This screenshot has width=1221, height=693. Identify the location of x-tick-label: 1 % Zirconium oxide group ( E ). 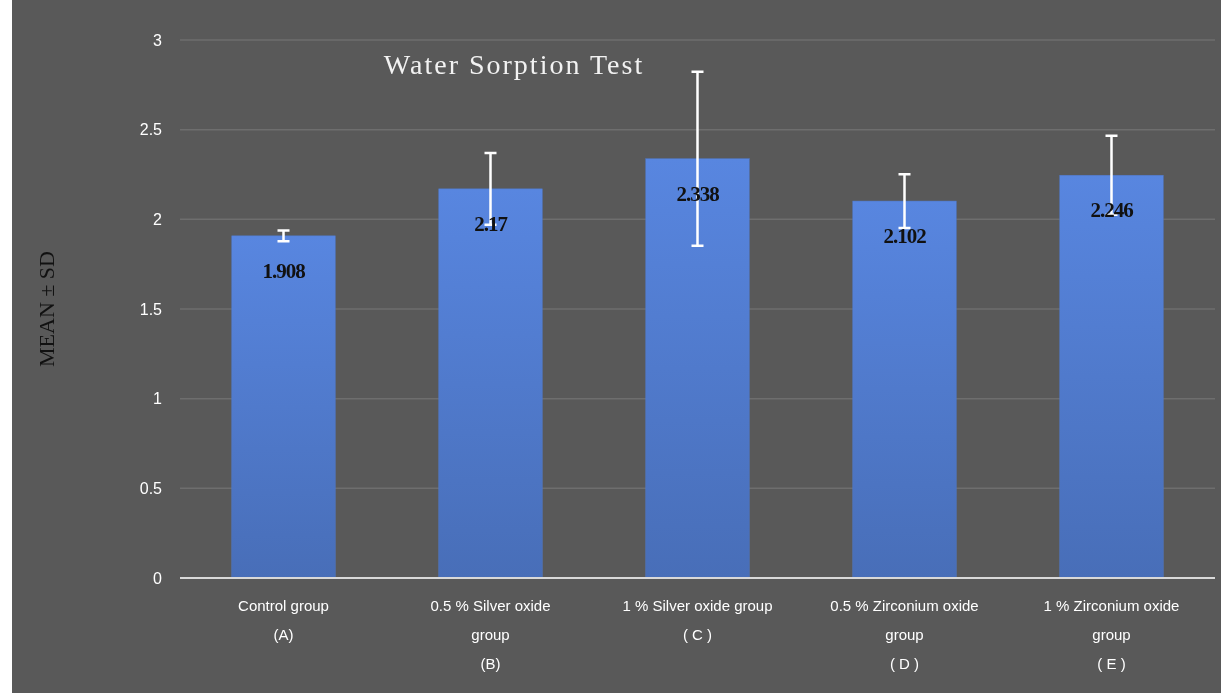
(1111, 634).